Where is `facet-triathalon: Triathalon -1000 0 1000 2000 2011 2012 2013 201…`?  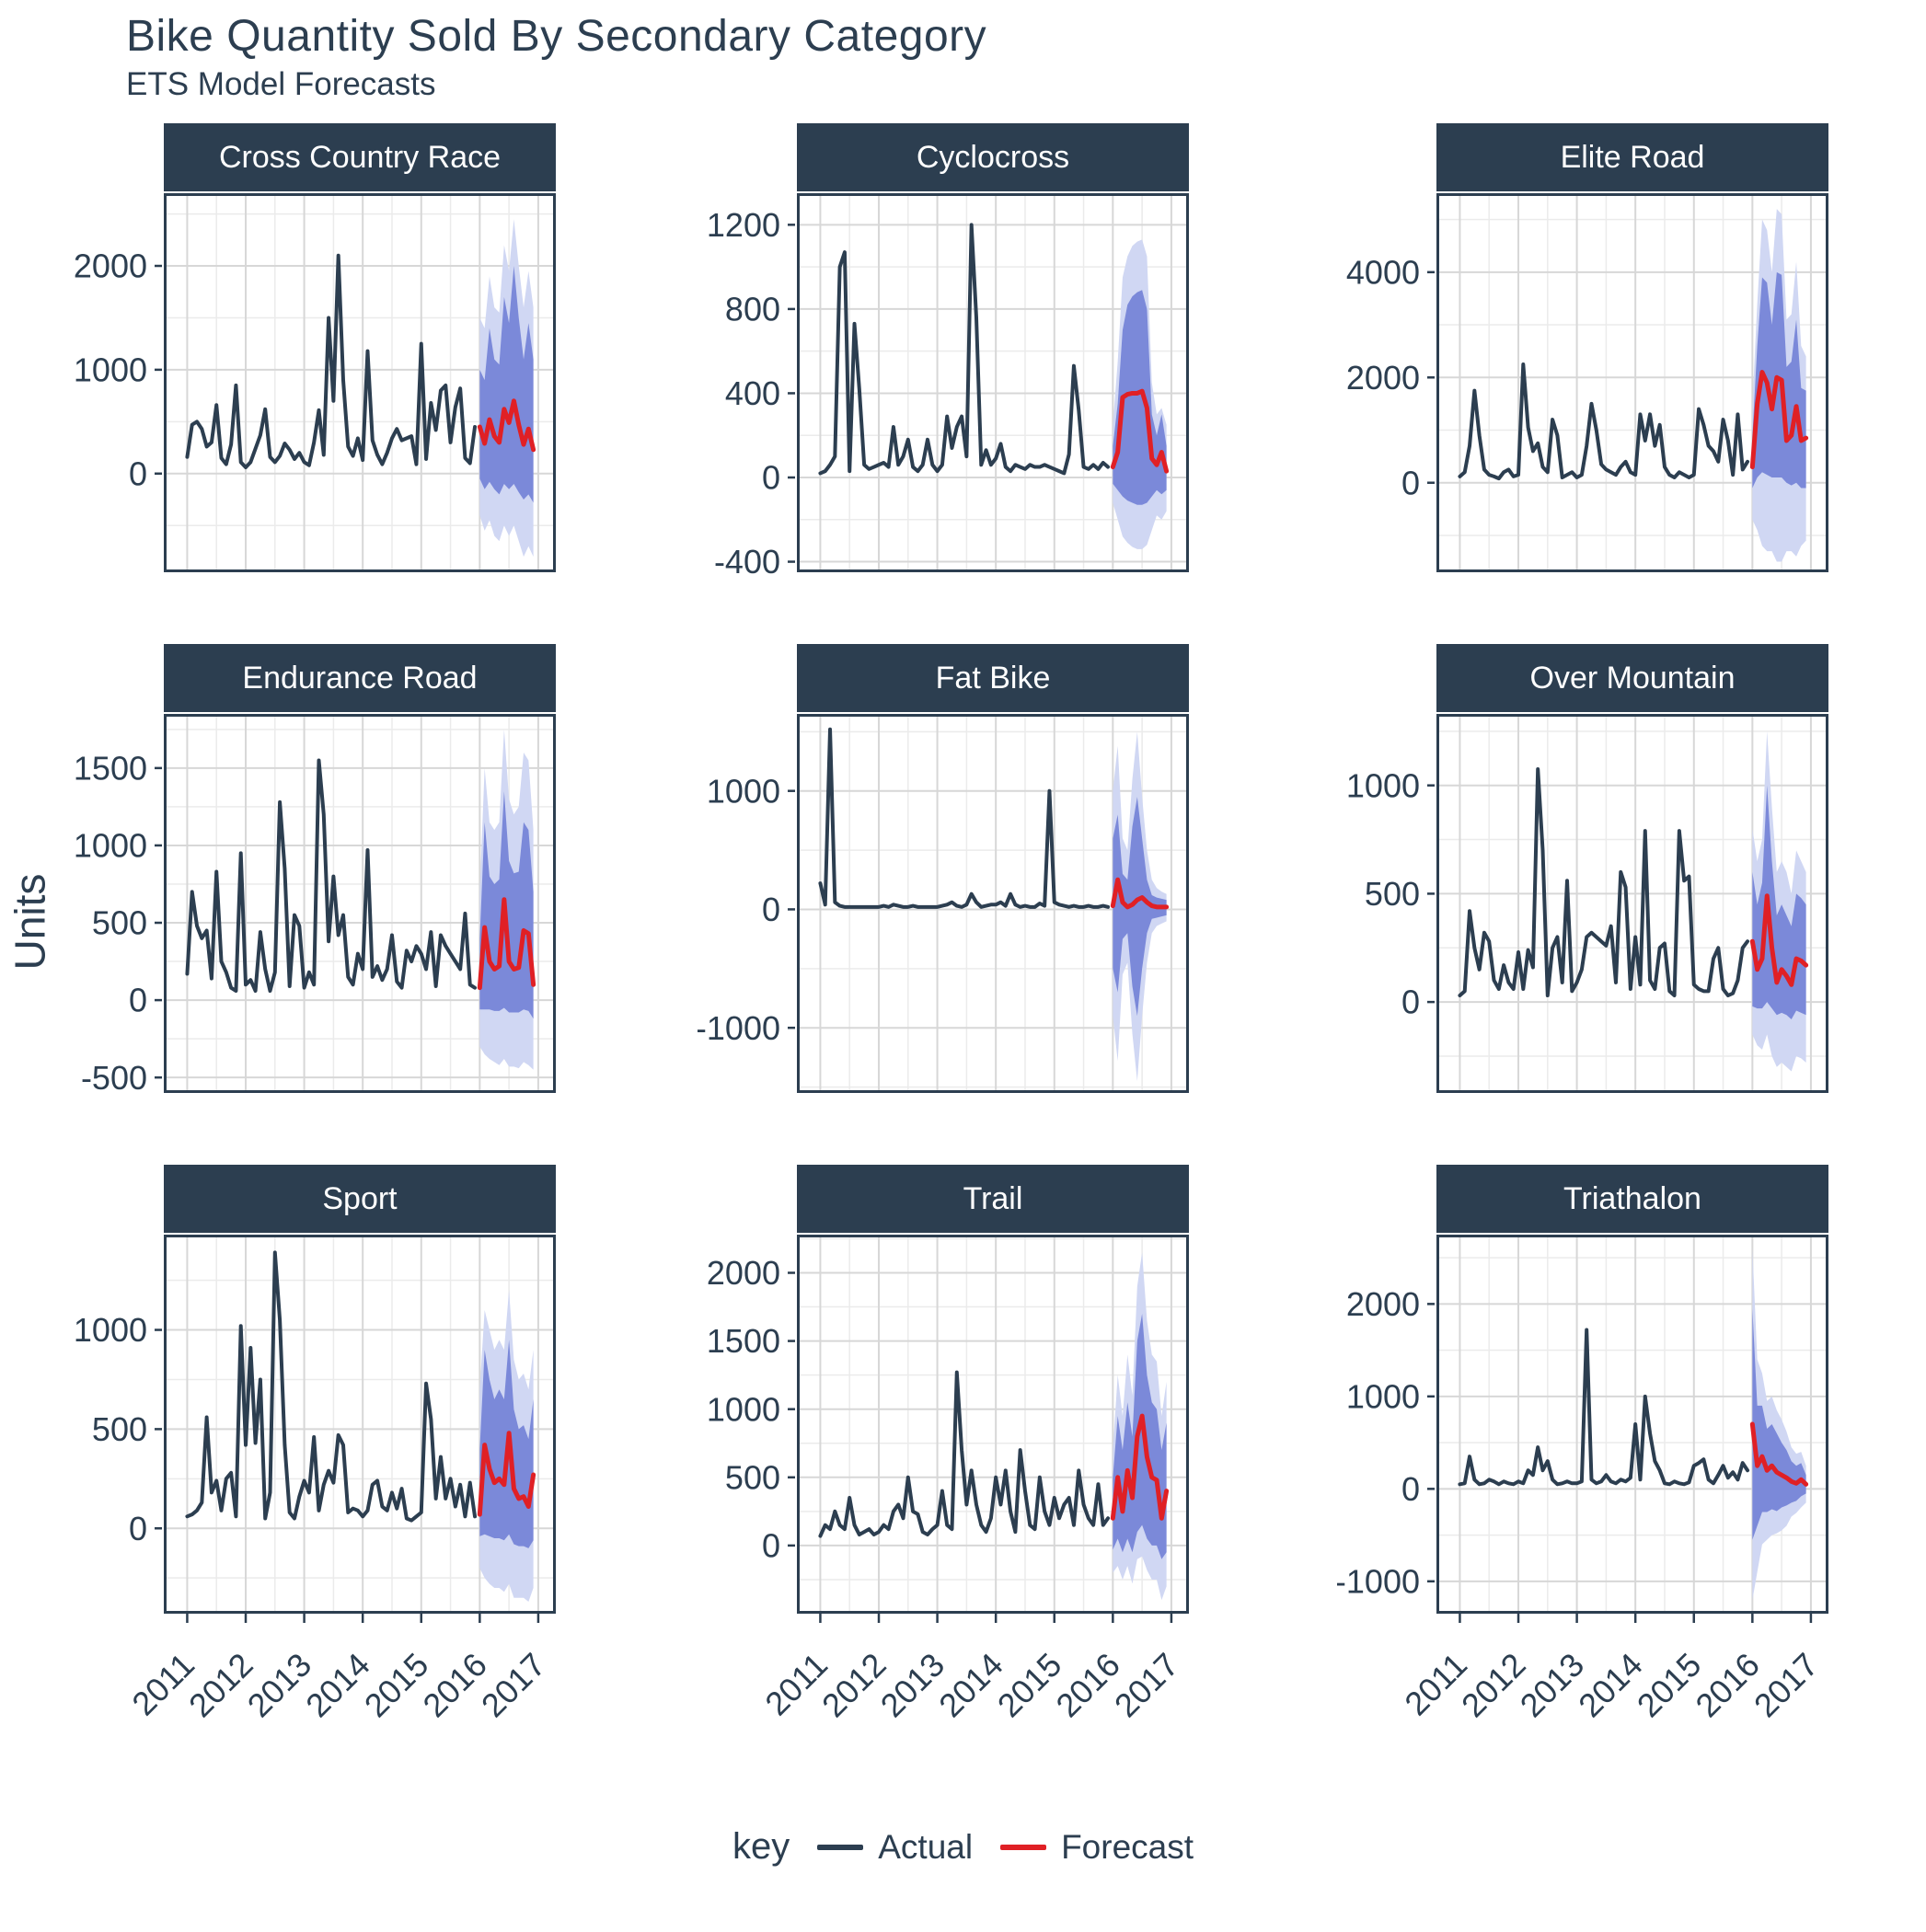
facet-triathalon: Triathalon -1000 0 1000 2000 2011 2012 2013 201… is located at coordinates (1583, 1498).